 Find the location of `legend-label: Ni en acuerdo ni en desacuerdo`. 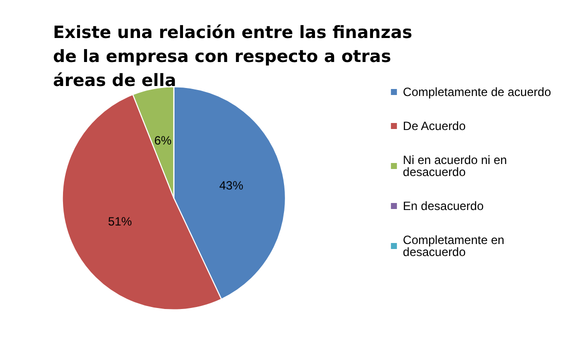

legend-label: Ni en acuerdo ni en desacuerdo is located at coordinates (456, 166).